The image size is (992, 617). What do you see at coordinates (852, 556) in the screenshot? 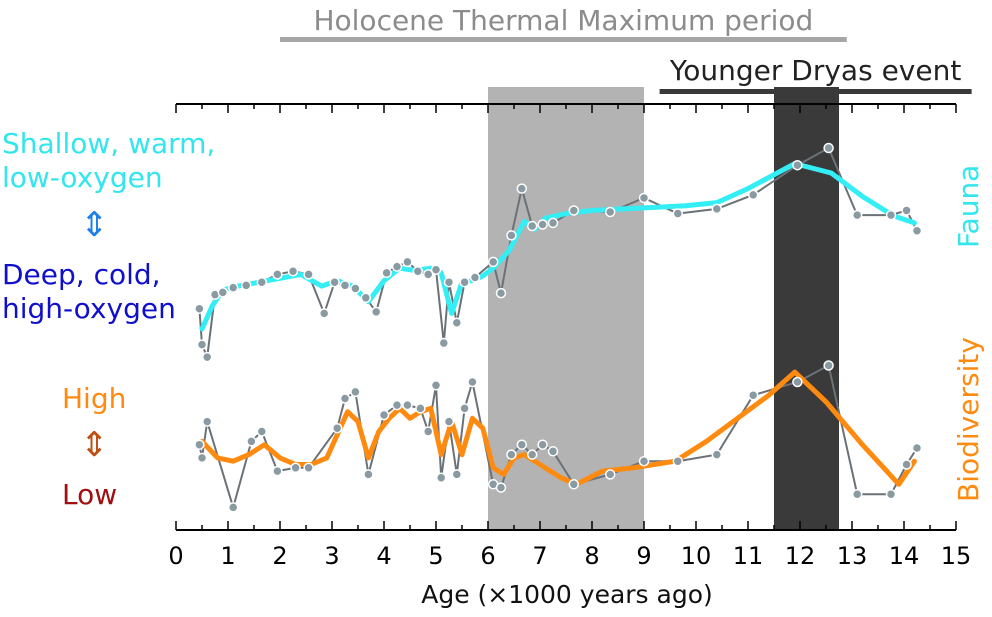
I see `x-tick-label: 13` at bounding box center [852, 556].